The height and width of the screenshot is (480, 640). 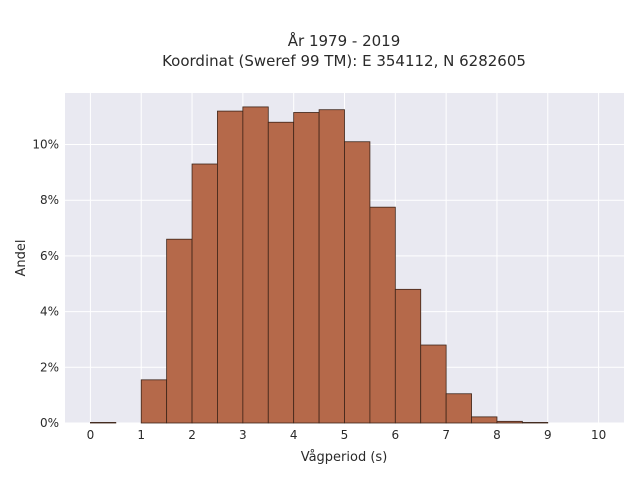 I want to click on x-tick-label: 3, so click(x=243, y=435).